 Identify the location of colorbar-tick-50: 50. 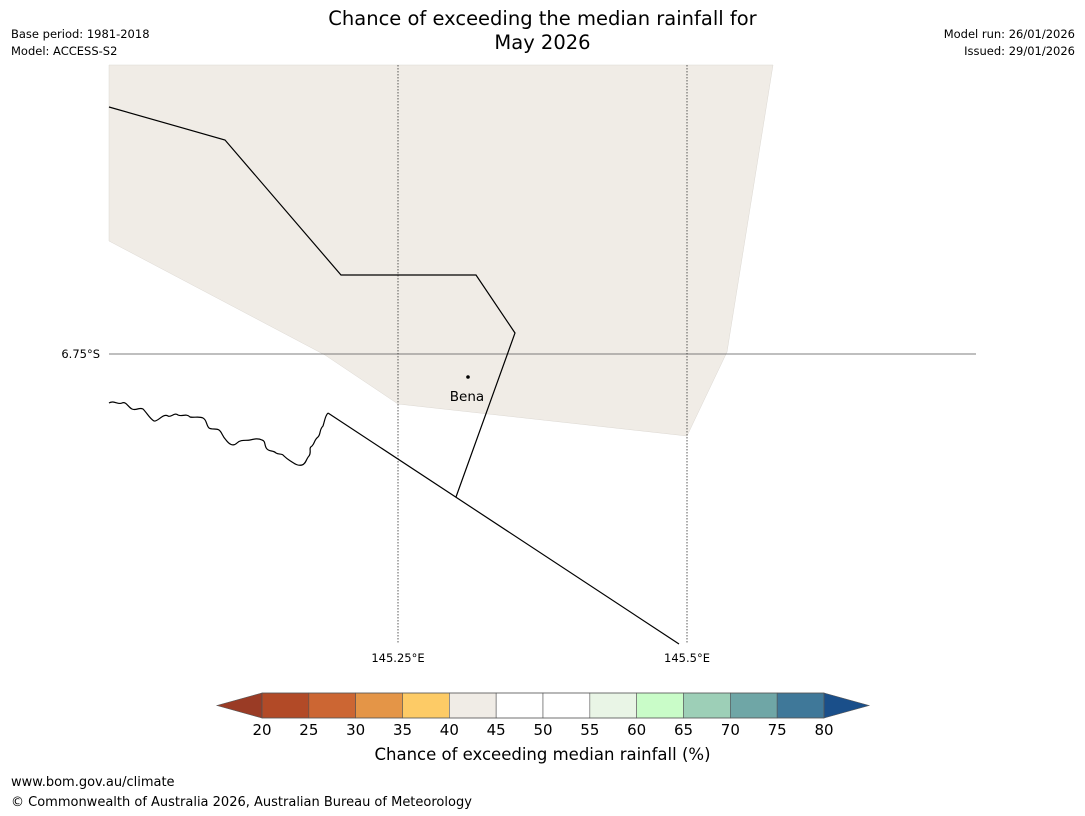
(542, 730).